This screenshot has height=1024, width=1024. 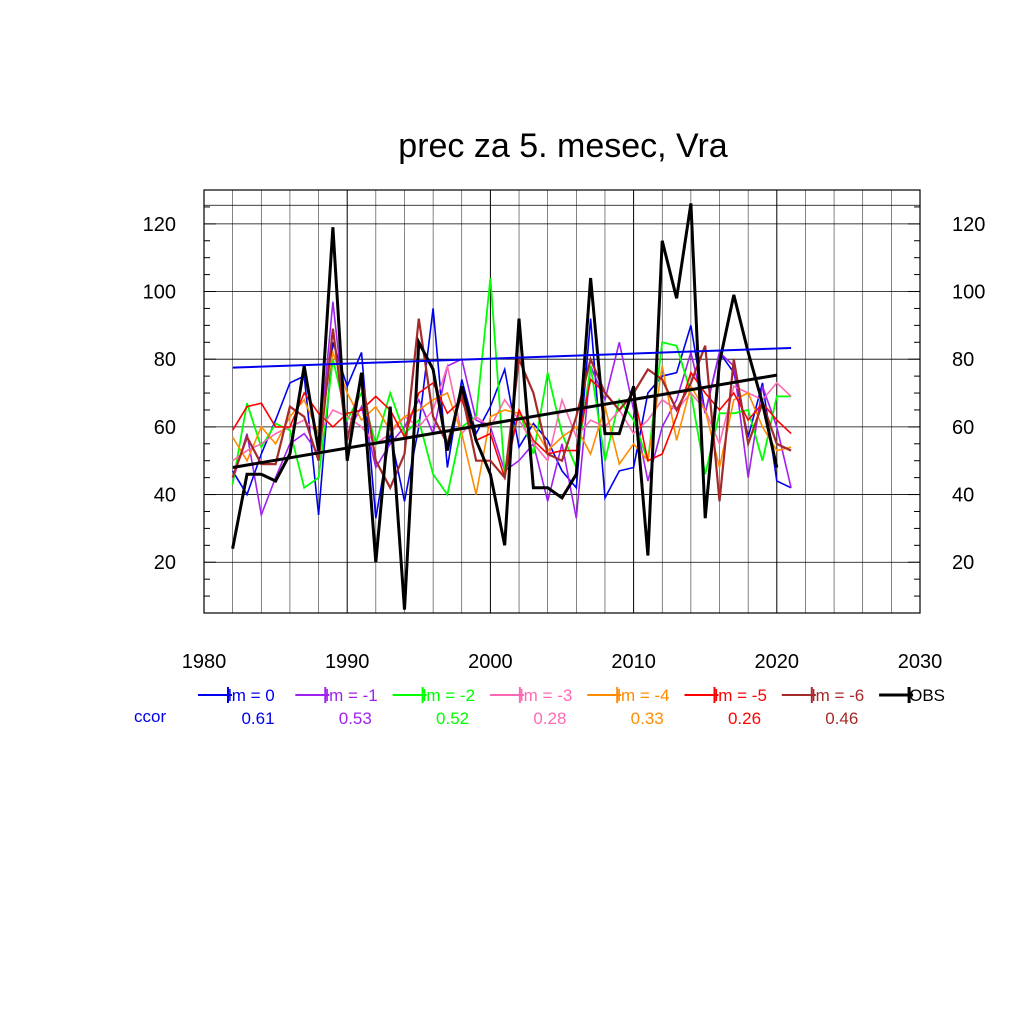 I want to click on trend-lines, so click(x=512, y=408).